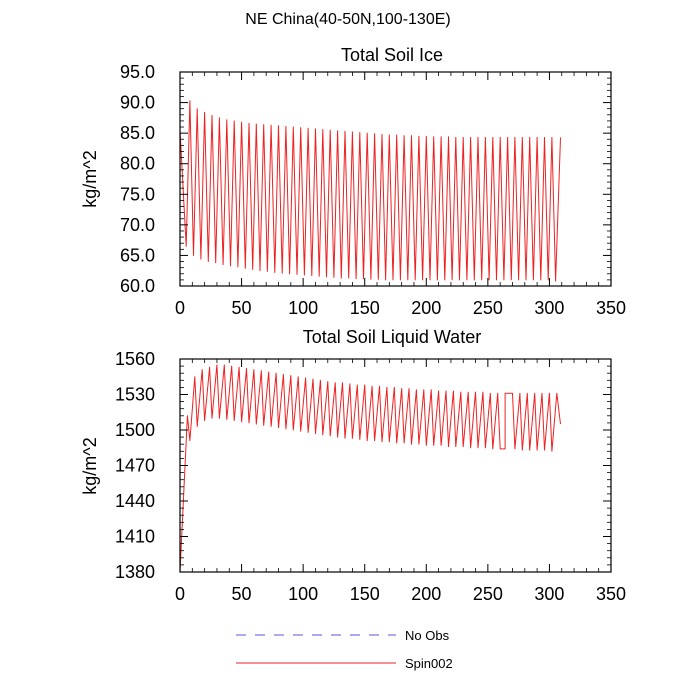 This screenshot has height=700, width=700. Describe the element at coordinates (392, 337) in the screenshot. I see `panel-title-soil-liquid-water: Total Soil Liquid Water` at that location.